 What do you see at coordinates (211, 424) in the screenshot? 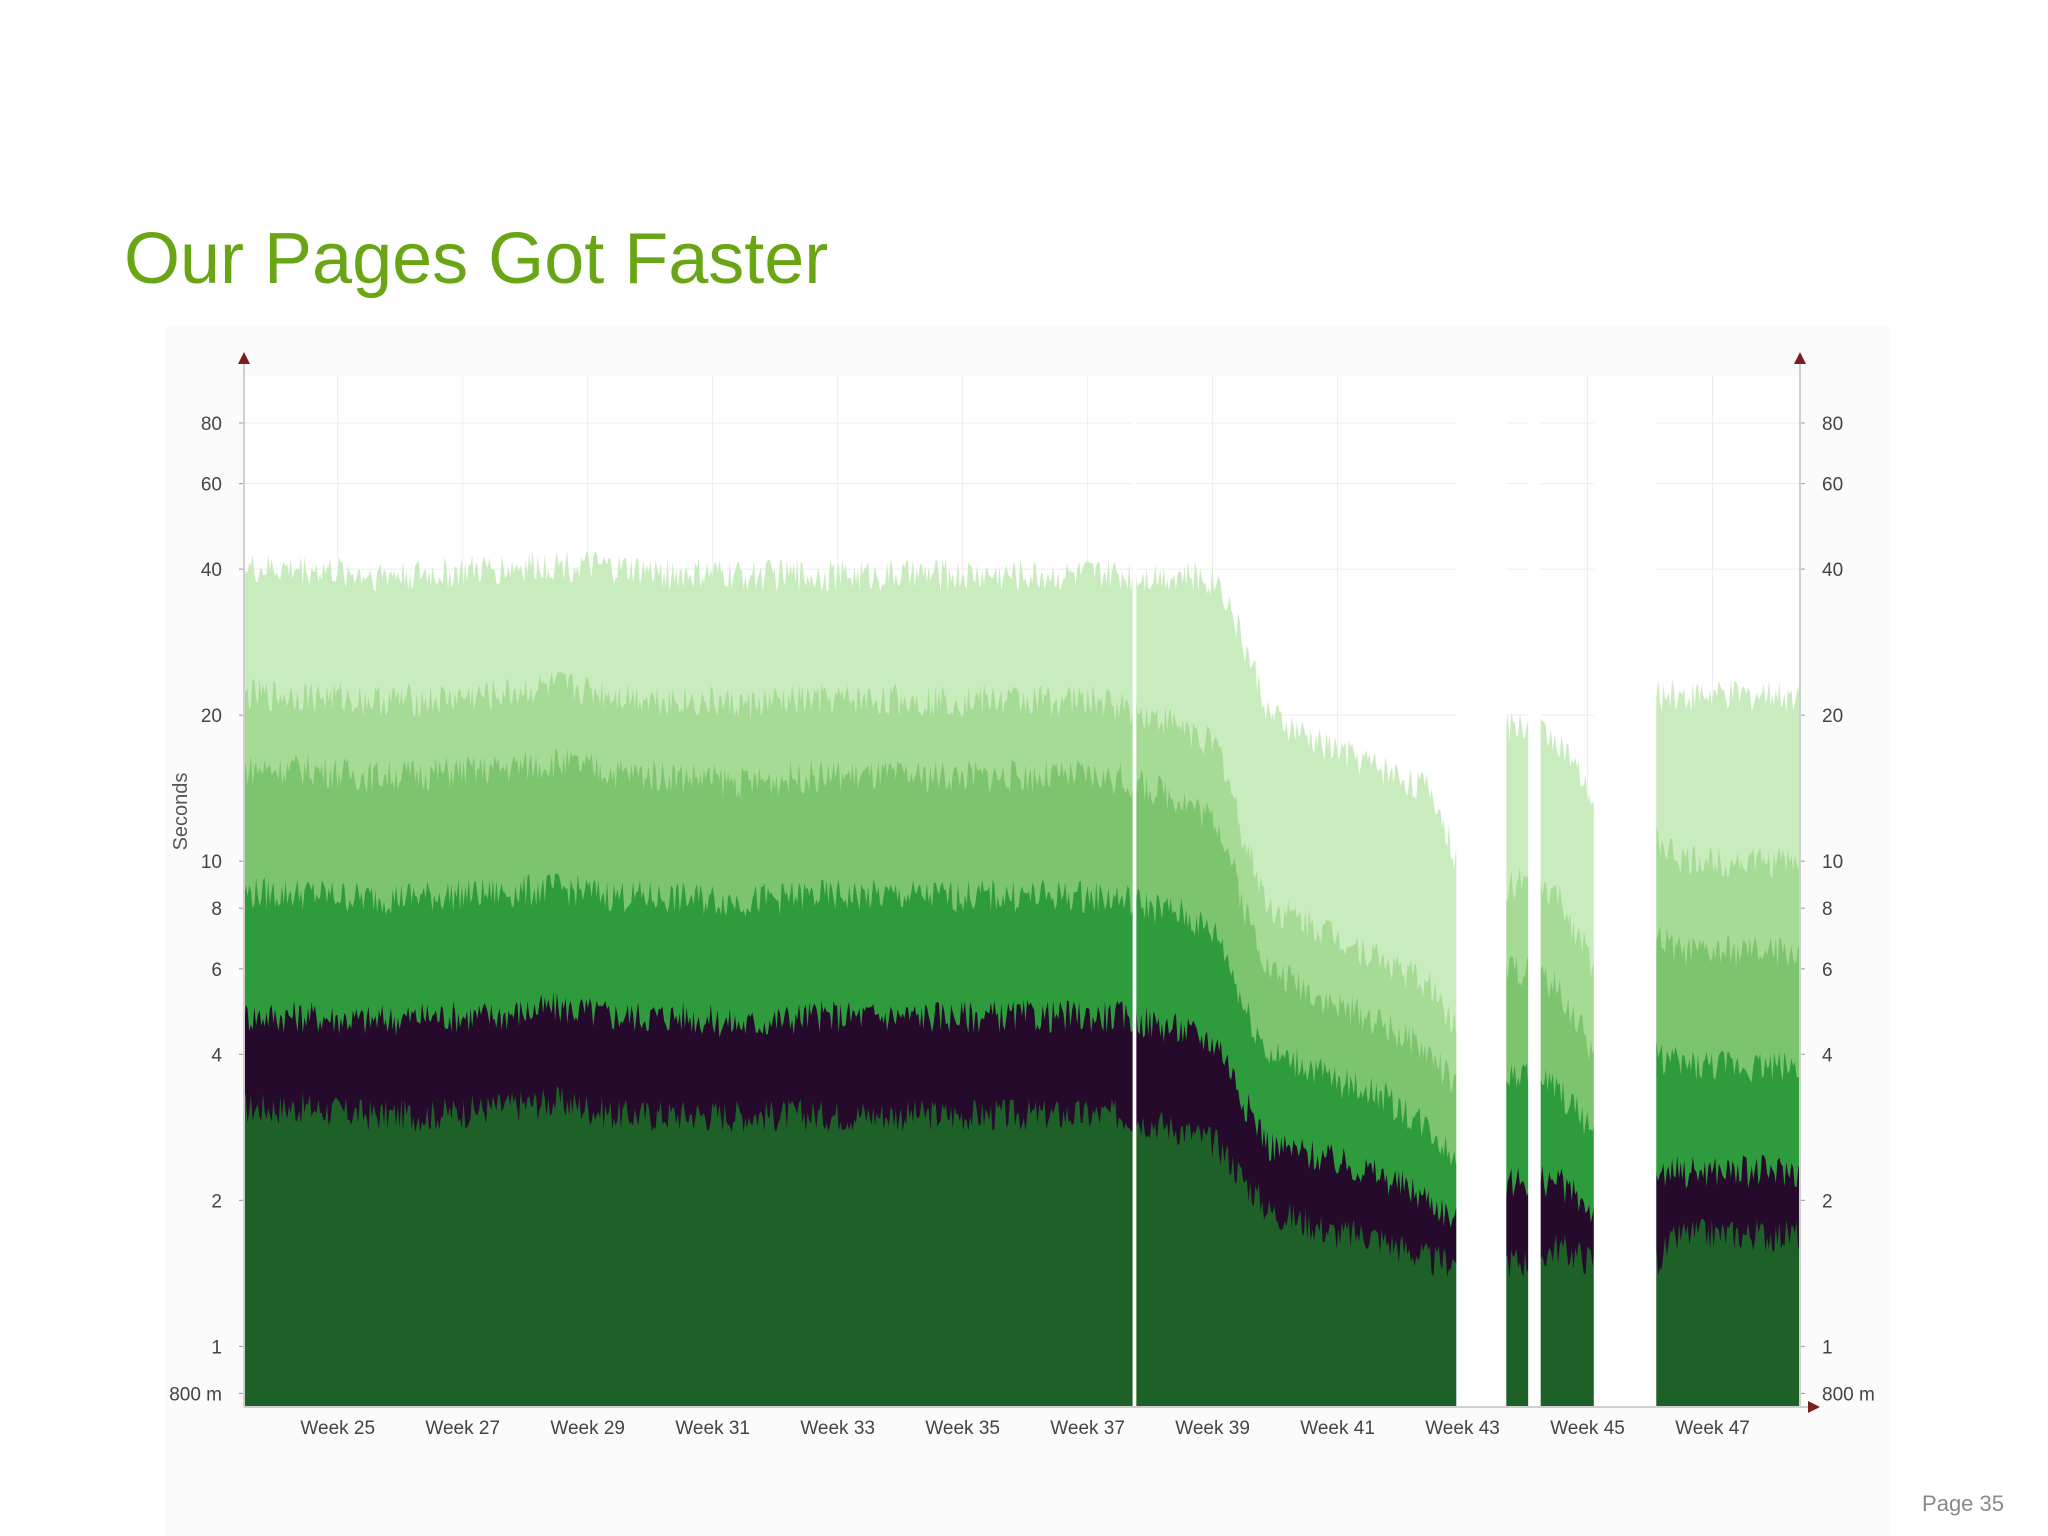
I see `y-tick-label: 80` at bounding box center [211, 424].